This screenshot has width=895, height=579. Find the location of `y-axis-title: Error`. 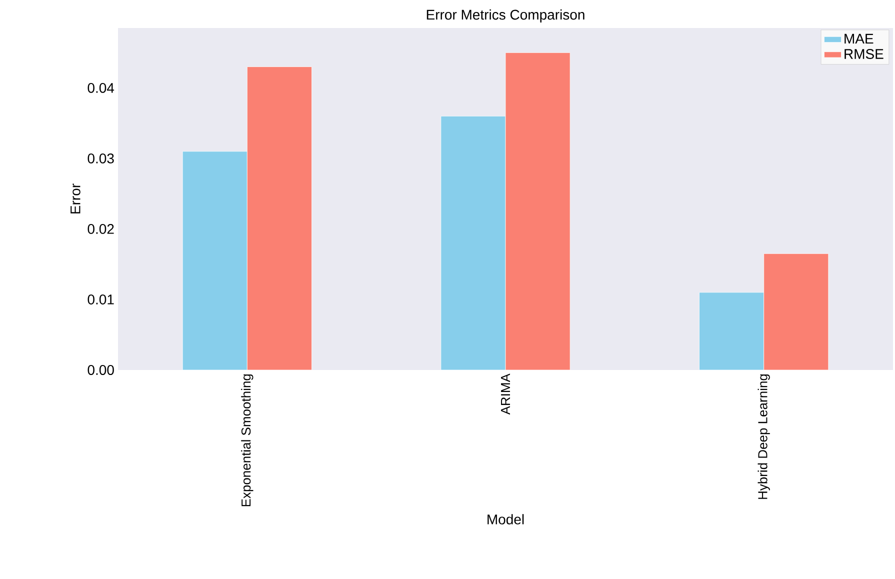

y-axis-title: Error is located at coordinates (75, 199).